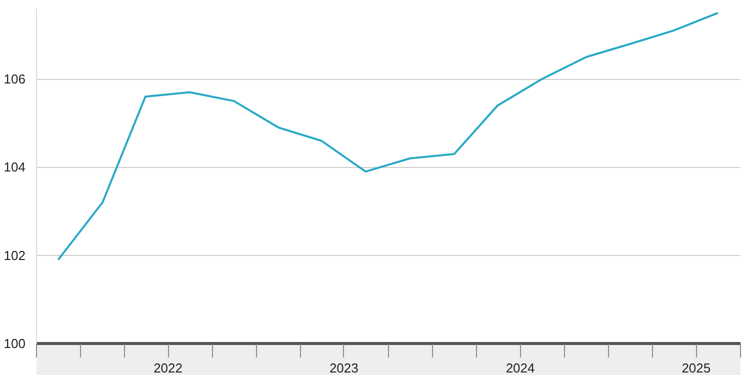 The image size is (750, 375). What do you see at coordinates (168, 367) in the screenshot?
I see `x-tick-label: 2022` at bounding box center [168, 367].